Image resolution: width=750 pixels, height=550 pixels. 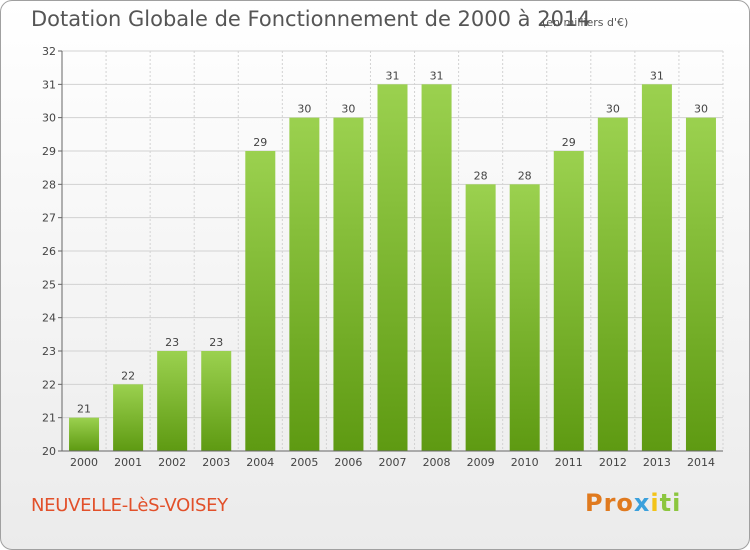 I want to click on y-tick-label: 26, so click(x=49, y=251).